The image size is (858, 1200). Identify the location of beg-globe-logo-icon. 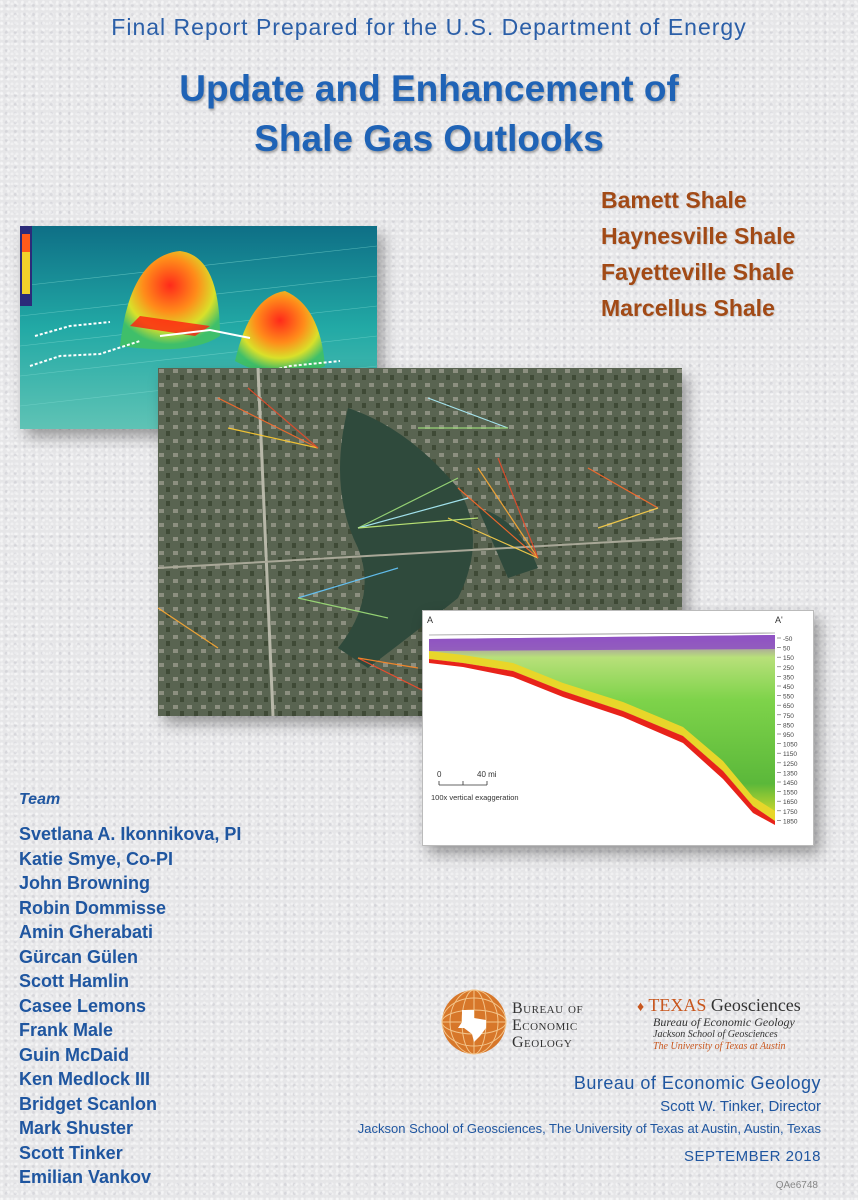
(474, 1022).